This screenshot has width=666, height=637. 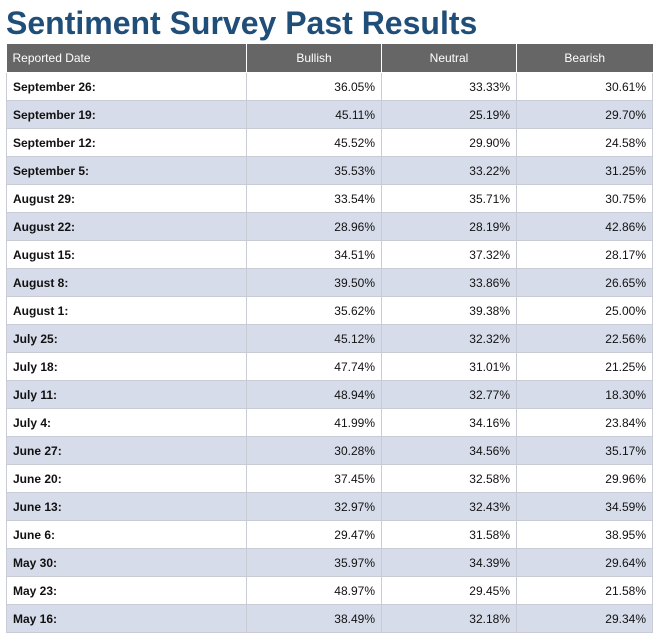 What do you see at coordinates (314, 366) in the screenshot?
I see `cell-bullish: 47.74%` at bounding box center [314, 366].